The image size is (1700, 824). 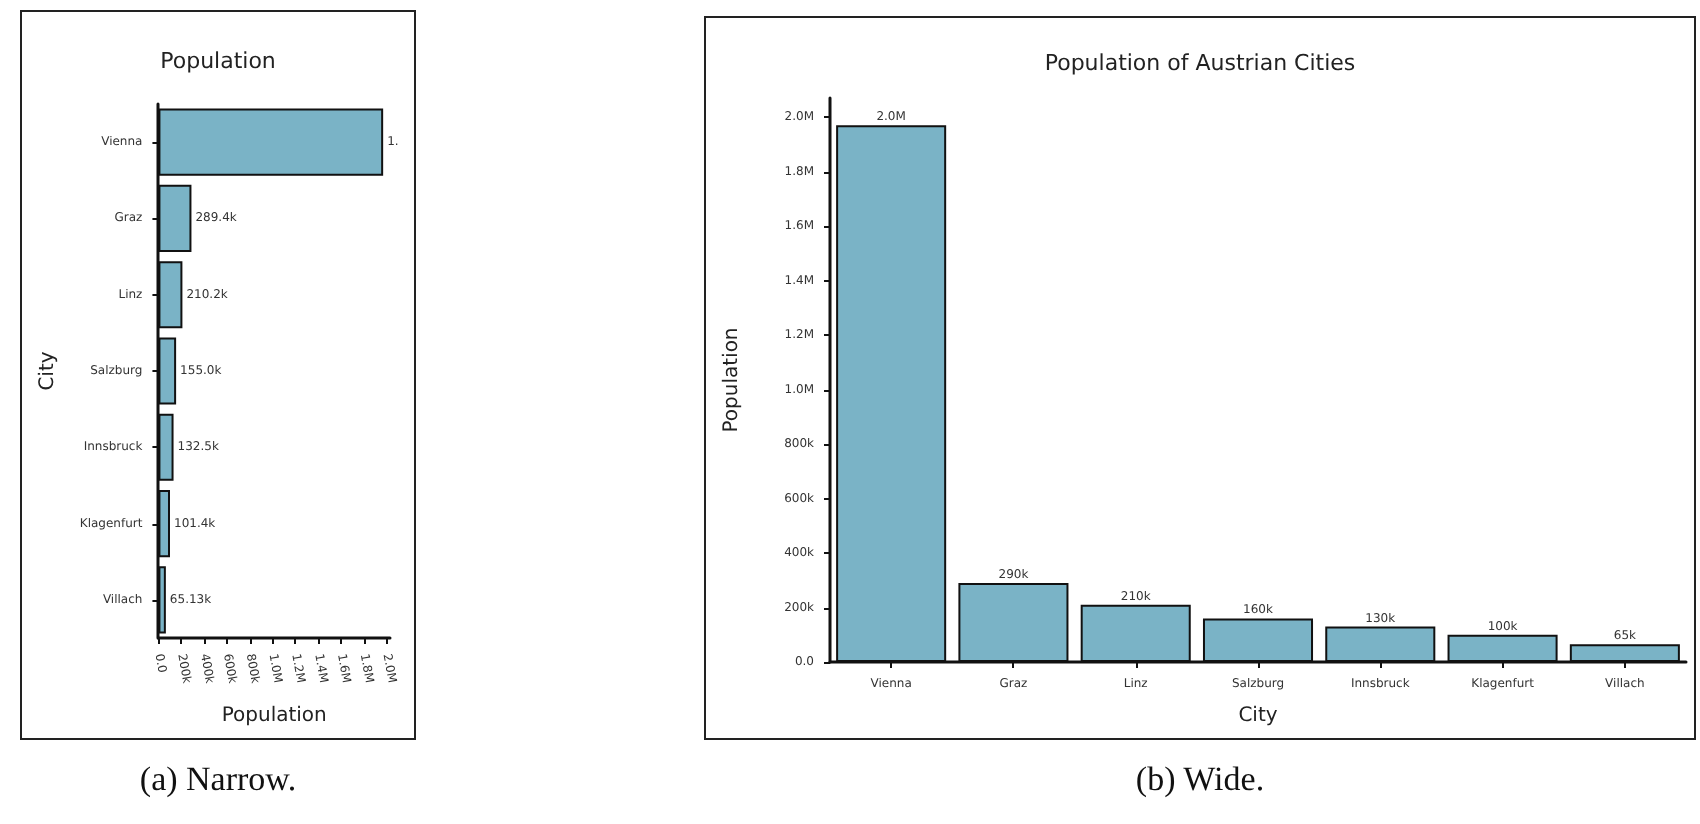 I want to click on chart-title: Population, so click(x=218, y=61).